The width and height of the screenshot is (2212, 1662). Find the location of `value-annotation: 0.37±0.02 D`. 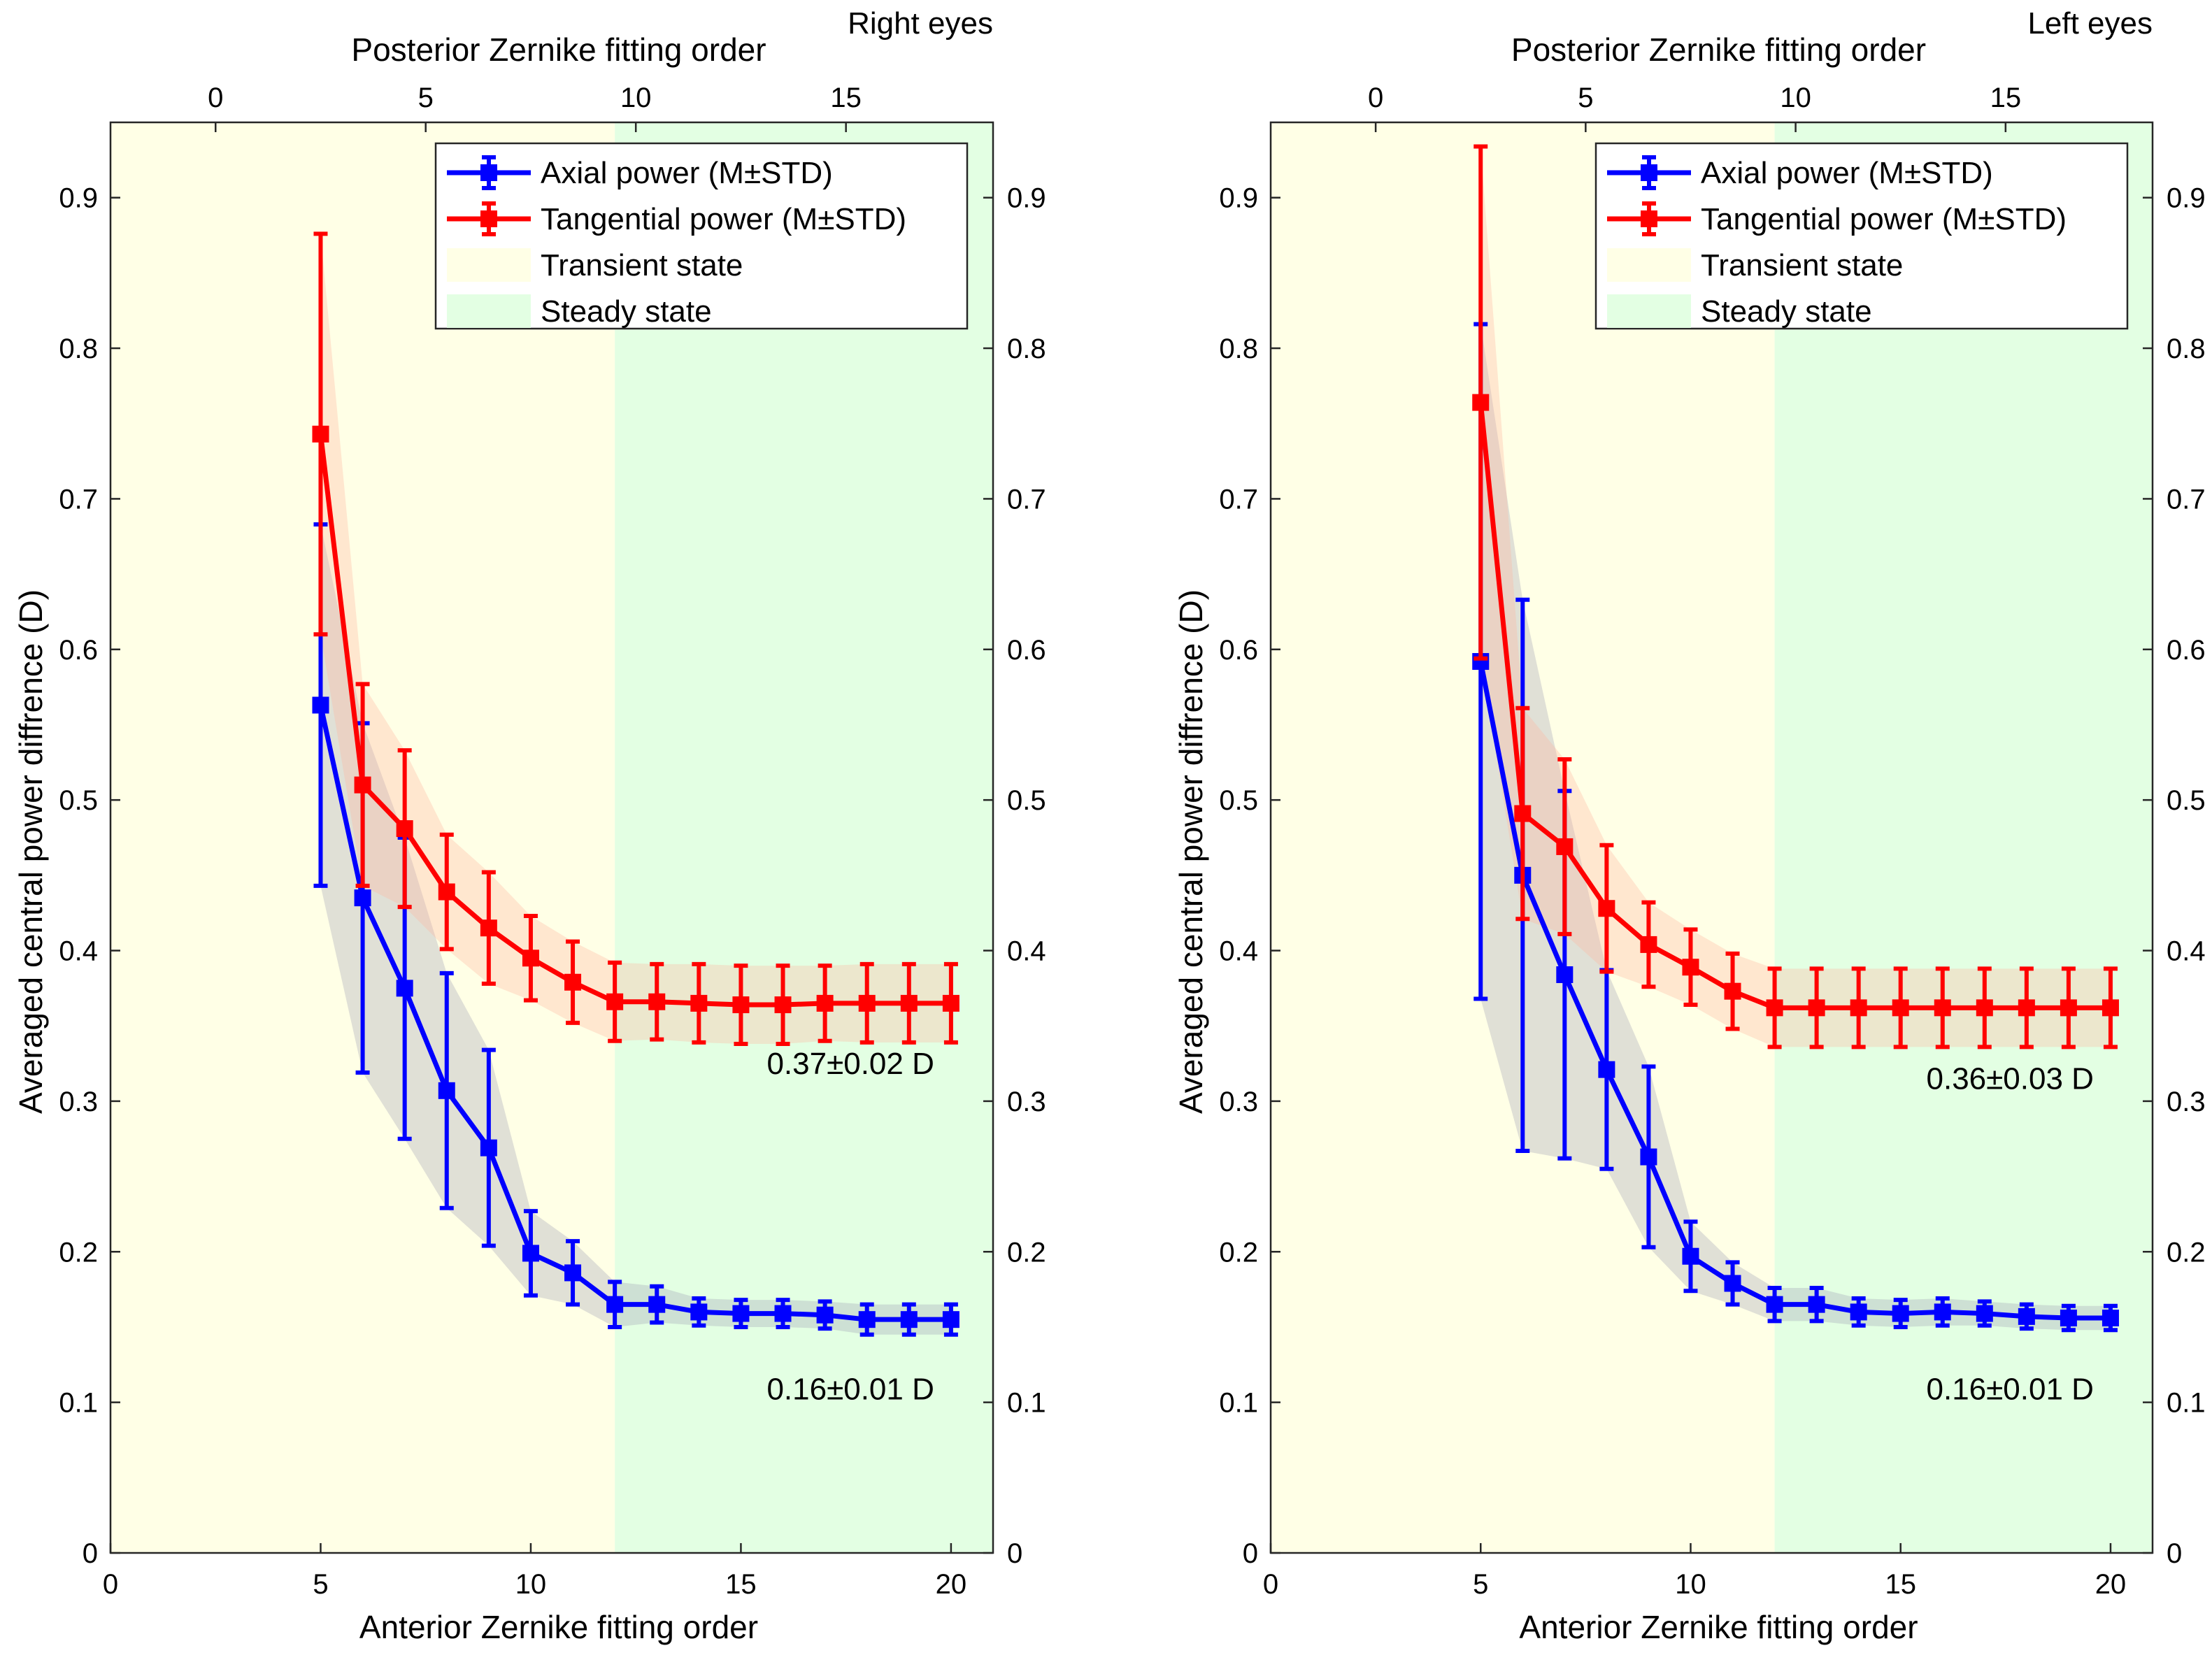

value-annotation: 0.37±0.02 D is located at coordinates (850, 1064).